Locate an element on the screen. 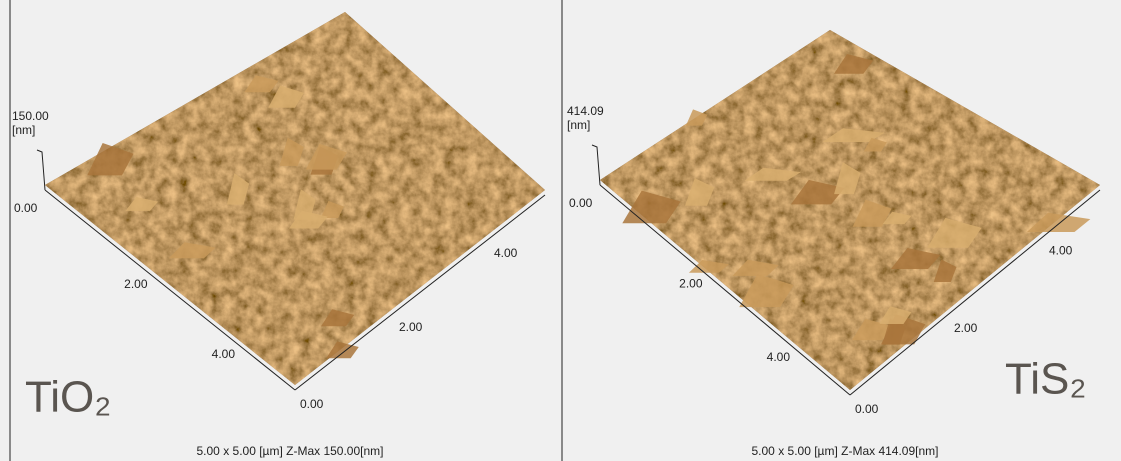 This screenshot has height=461, width=1121. caption: 5.00 x 5.00 [µm] Z-Max 414.09[nm] is located at coordinates (845, 451).